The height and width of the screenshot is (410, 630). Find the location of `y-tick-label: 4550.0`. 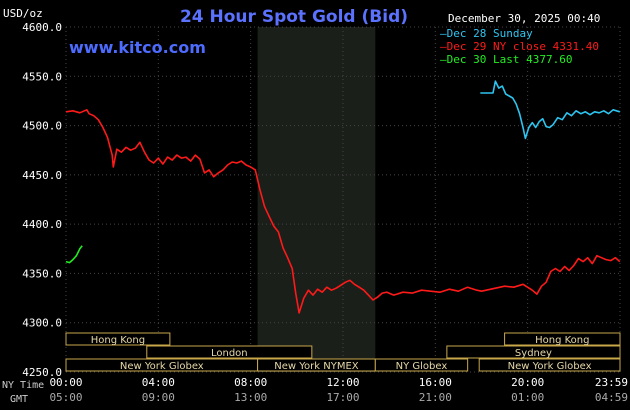

y-tick-label: 4550.0 is located at coordinates (42, 76).